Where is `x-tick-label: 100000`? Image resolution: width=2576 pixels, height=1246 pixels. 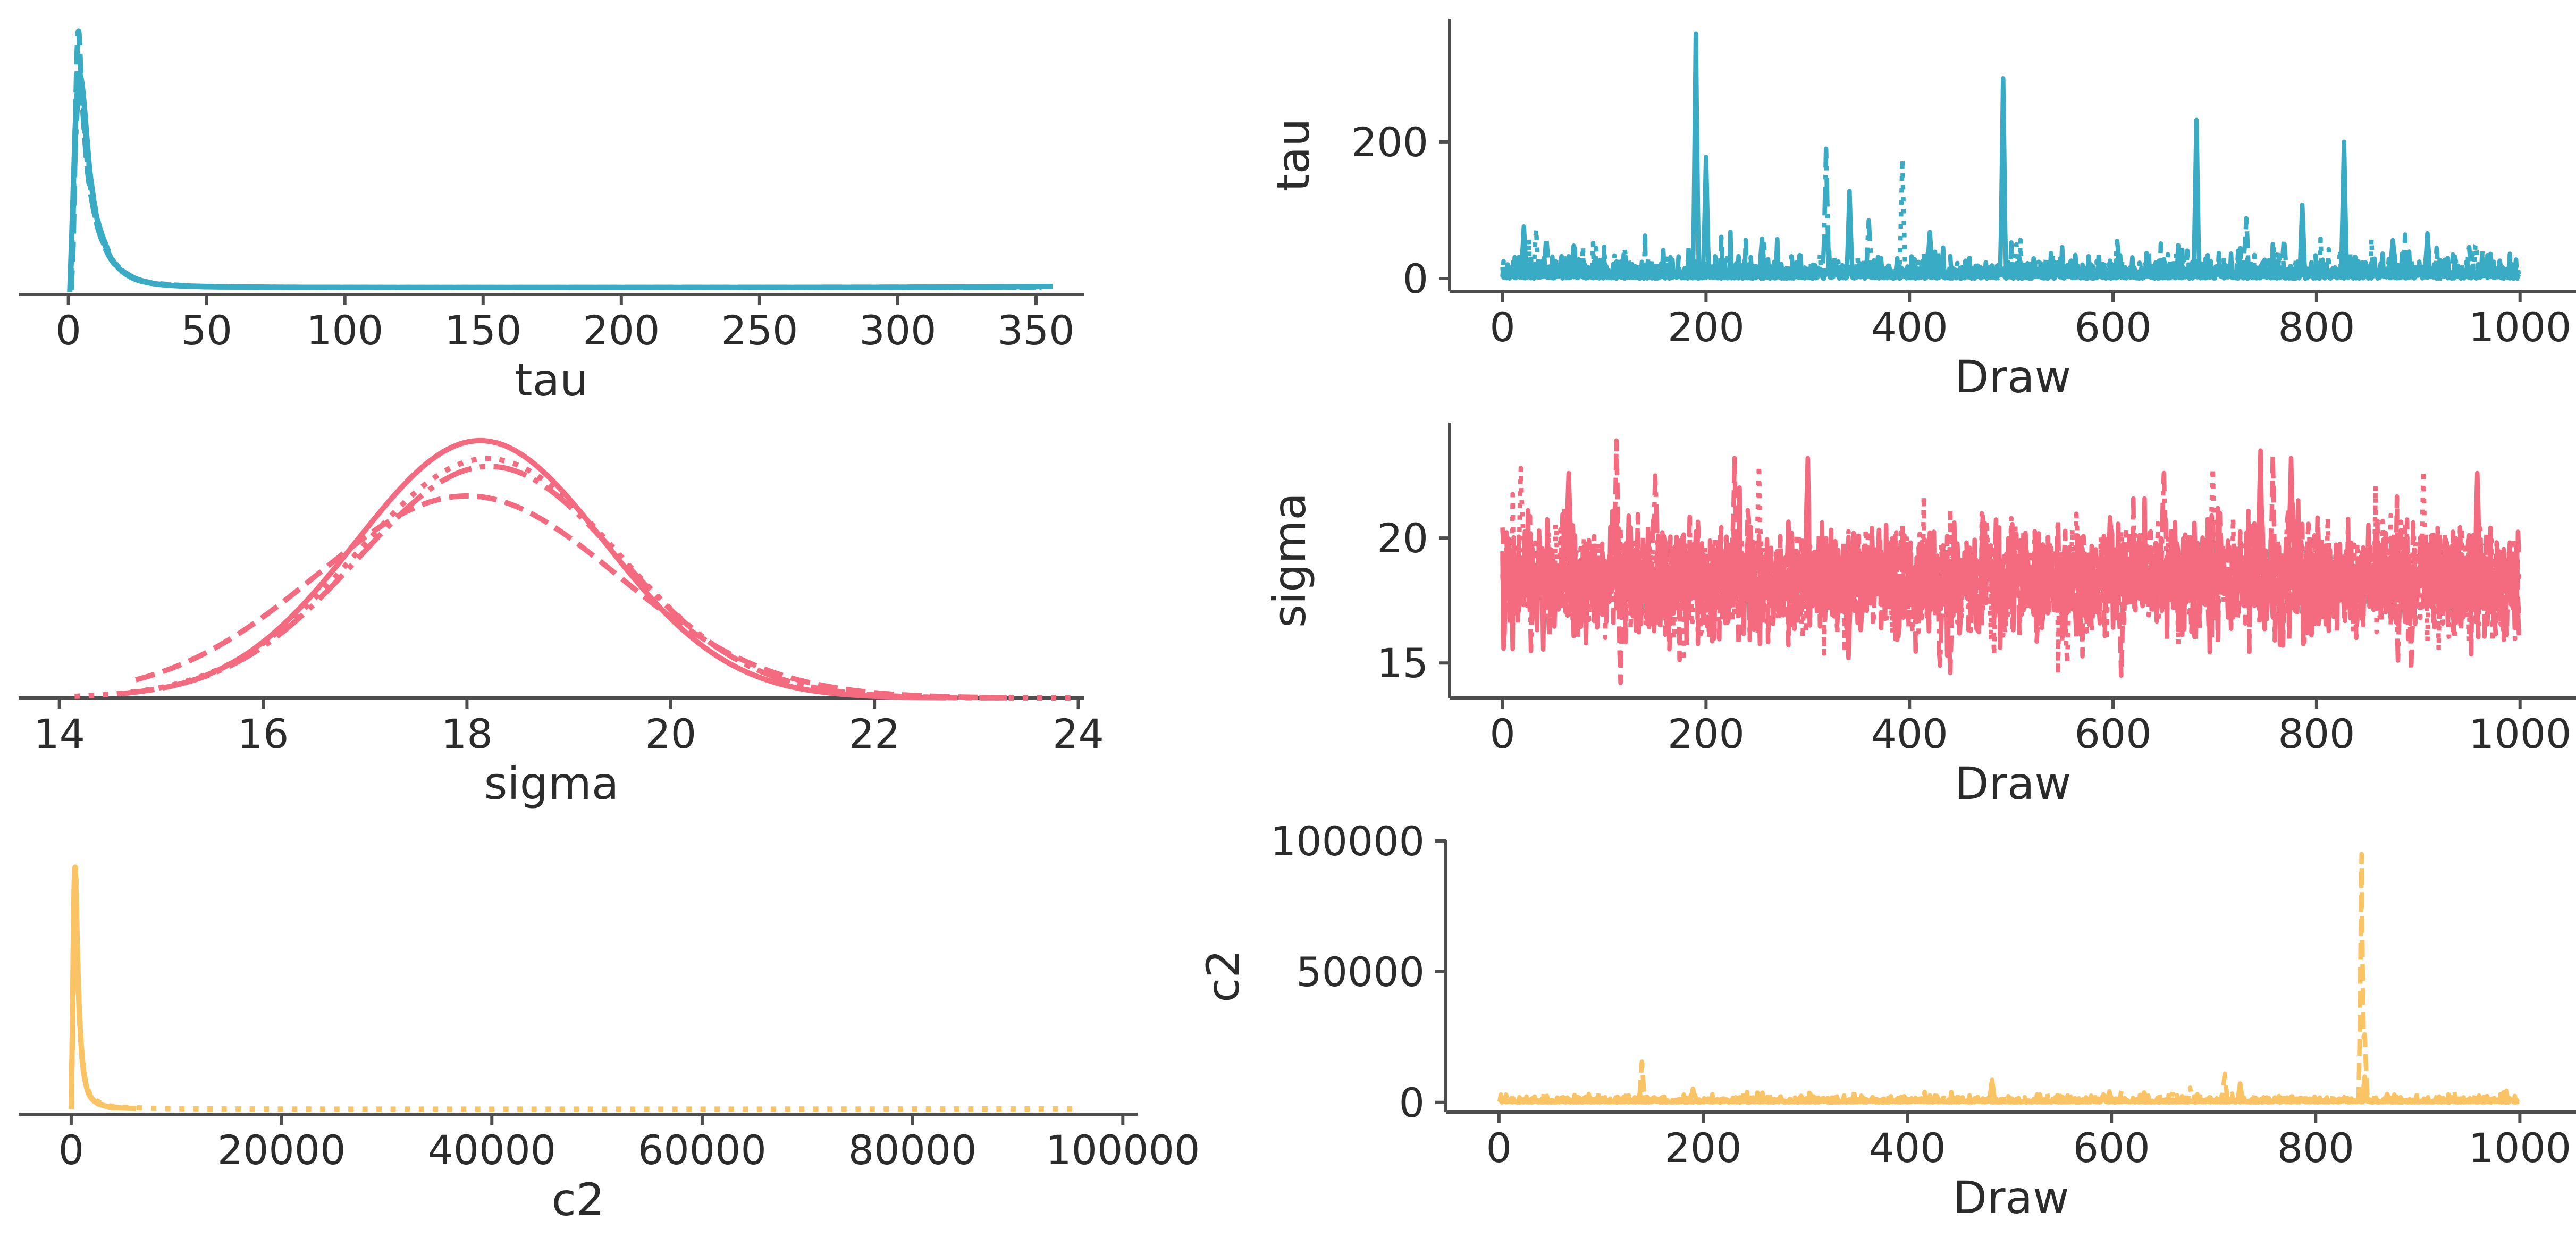 x-tick-label: 100000 is located at coordinates (1123, 1150).